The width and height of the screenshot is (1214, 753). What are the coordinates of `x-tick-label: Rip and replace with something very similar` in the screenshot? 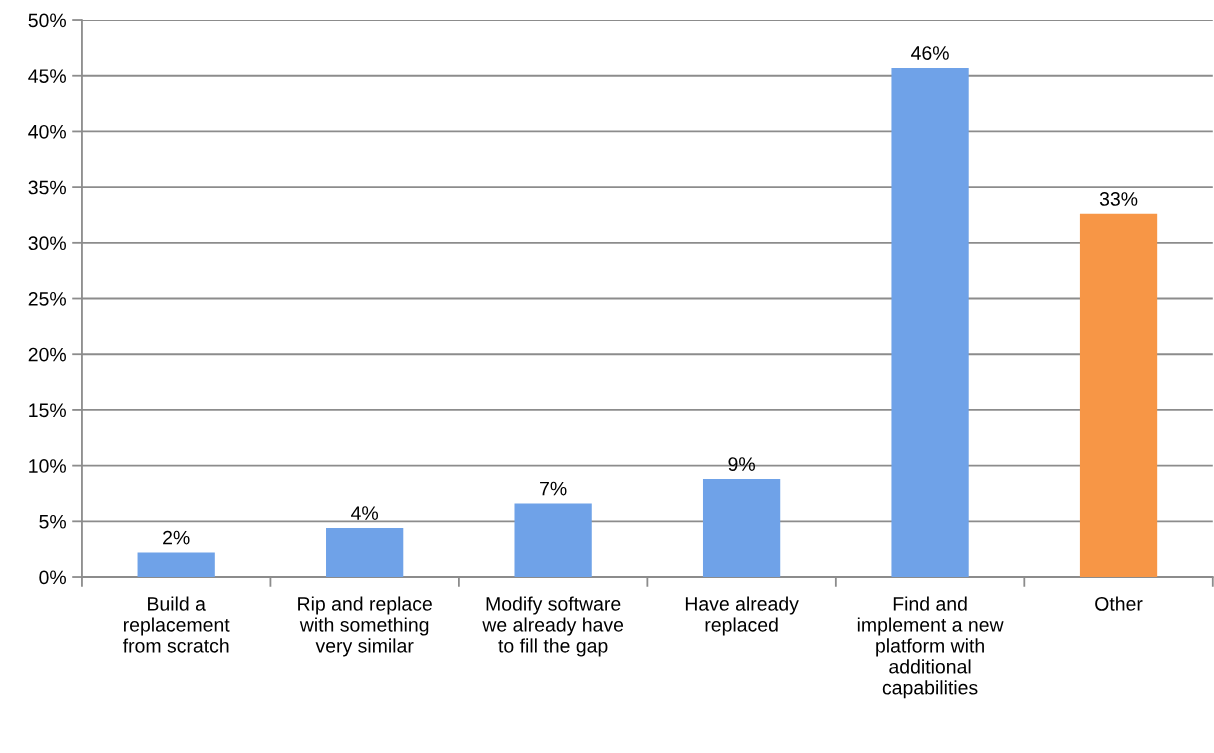 It's located at (365, 626).